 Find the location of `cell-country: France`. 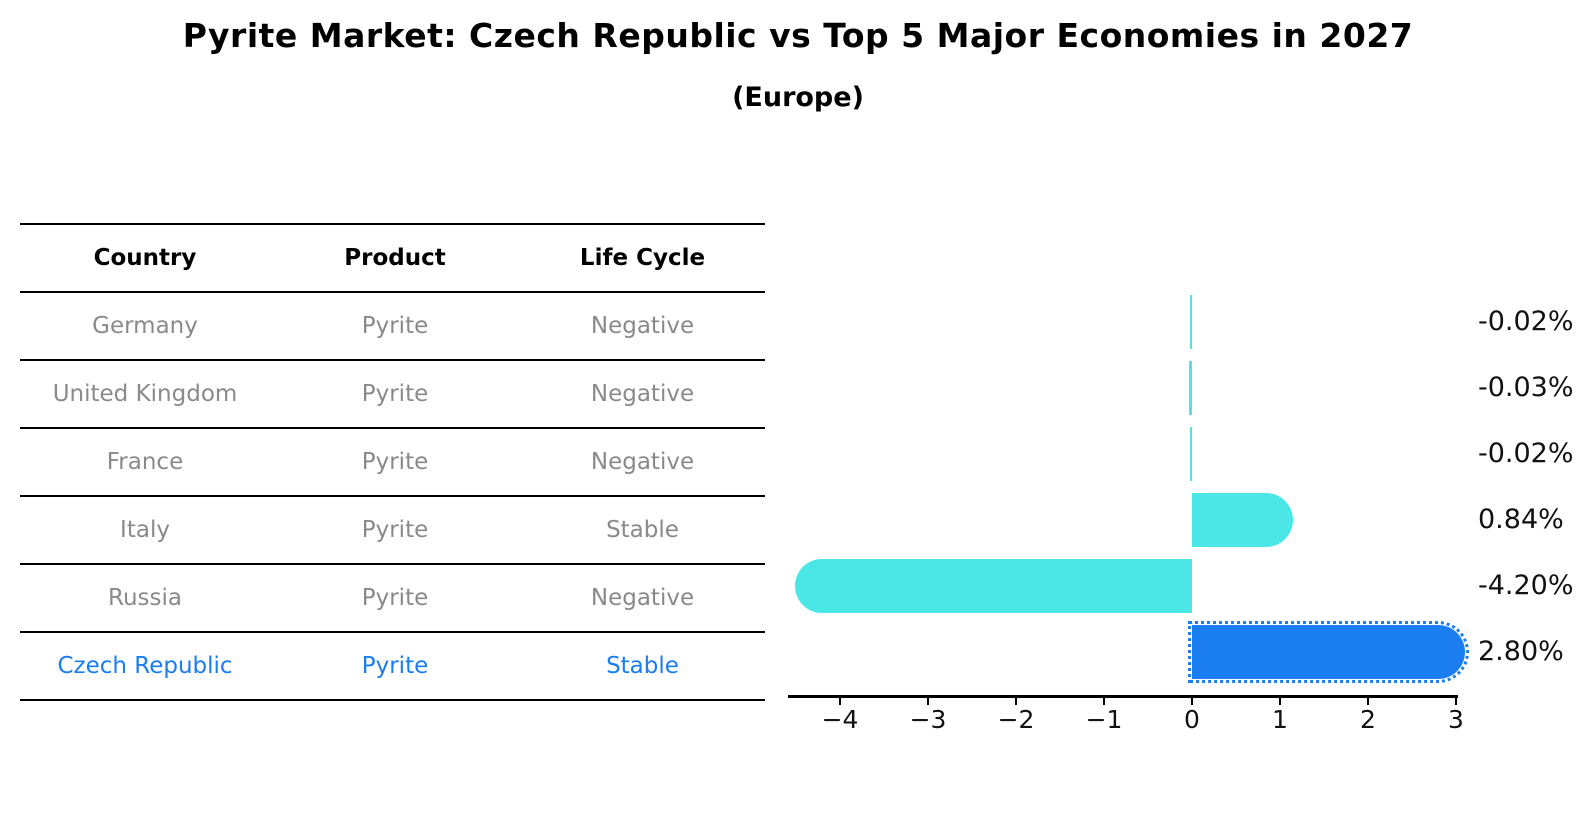

cell-country: France is located at coordinates (145, 462).